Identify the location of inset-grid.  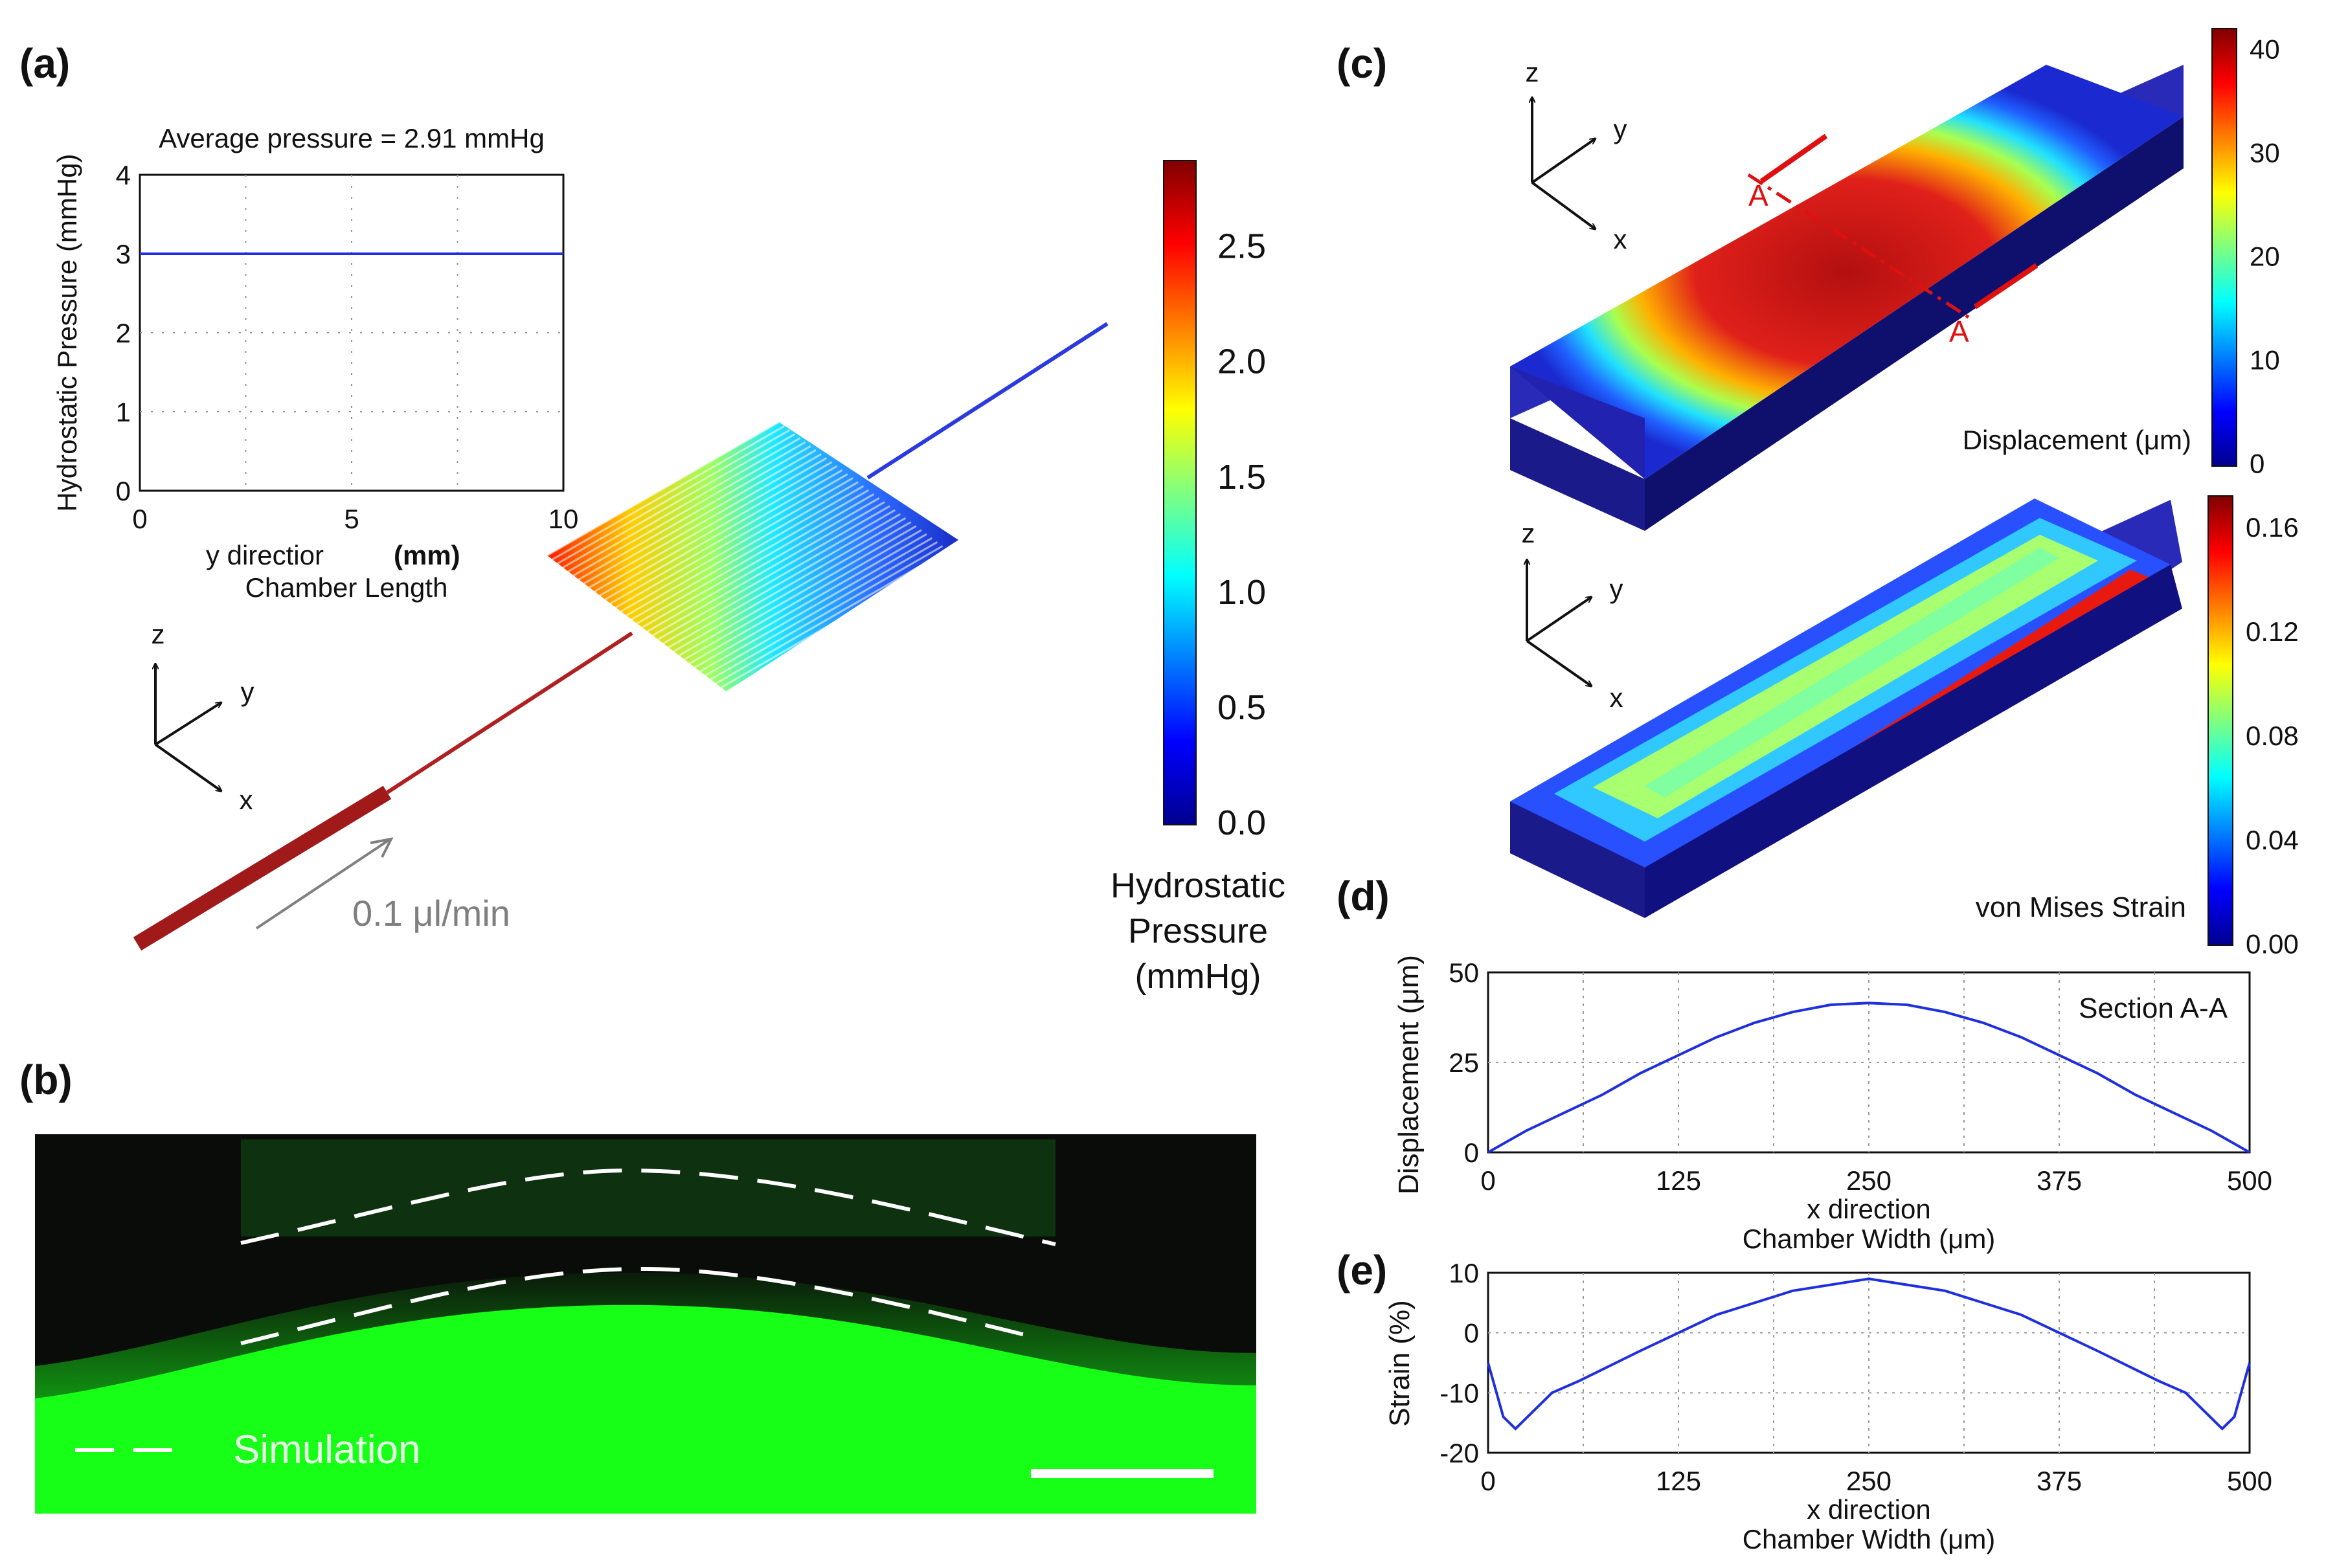
(352, 333).